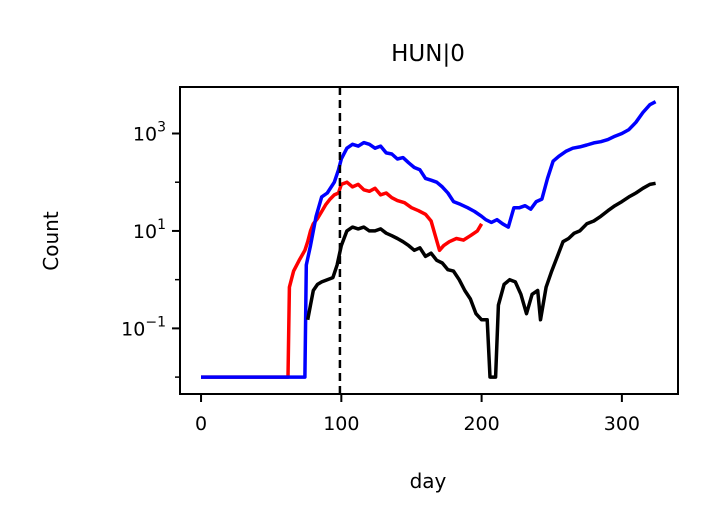 Image resolution: width=708 pixels, height=531 pixels. Describe the element at coordinates (149, 132) in the screenshot. I see `y-tick-label: 10³` at that location.